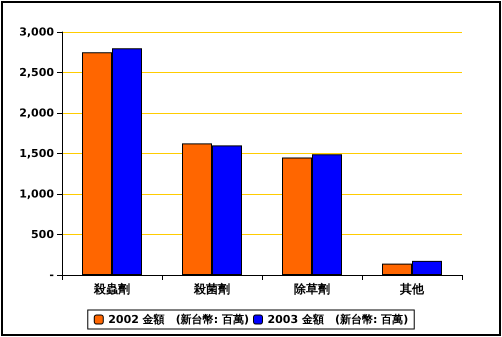 The image size is (502, 337). Describe the element at coordinates (412, 289) in the screenshot. I see `x-tick-label: 其他` at that location.